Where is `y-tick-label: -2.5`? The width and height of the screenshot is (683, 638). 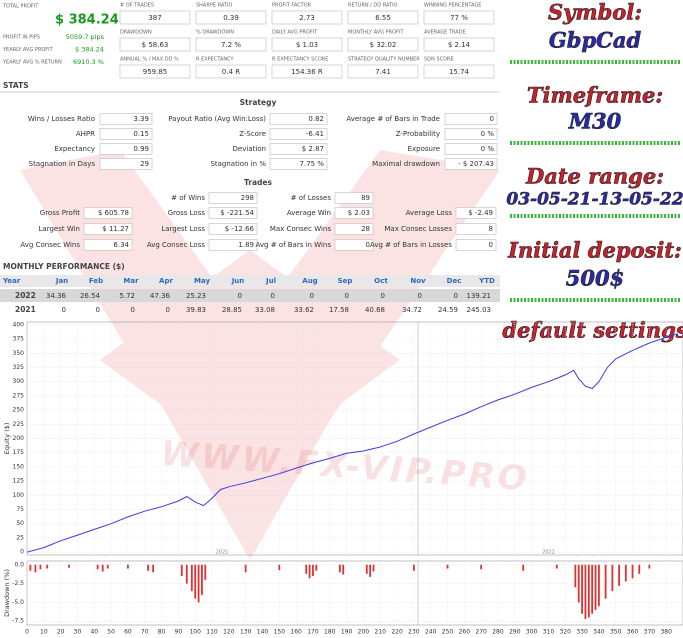
y-tick-label: -2.5 is located at coordinates (18, 583).